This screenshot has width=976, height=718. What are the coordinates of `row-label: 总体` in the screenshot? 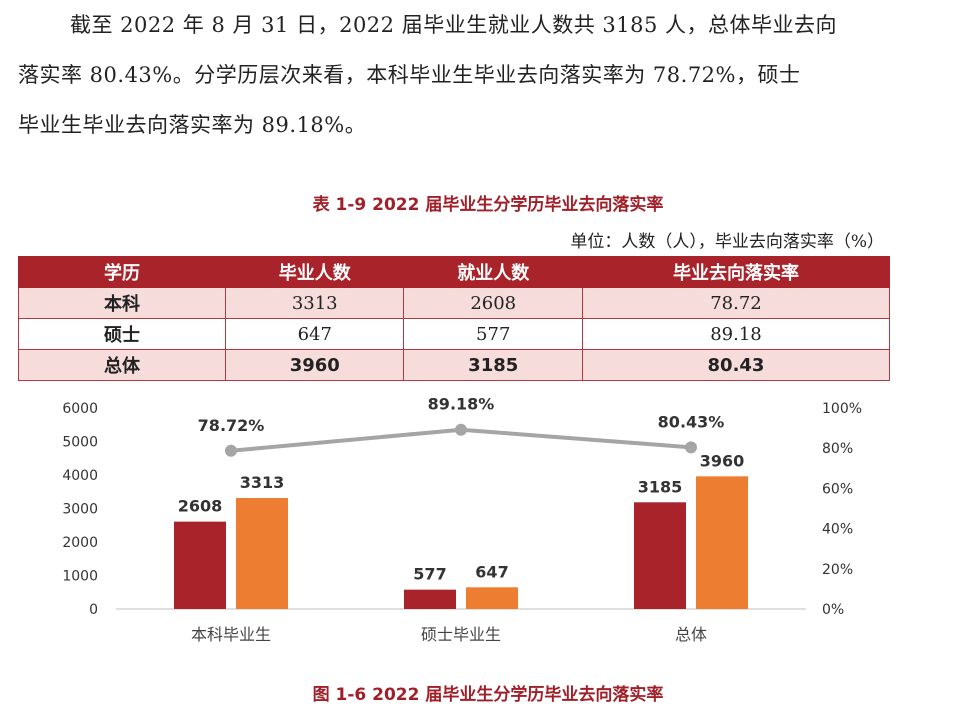 It's located at (122, 365).